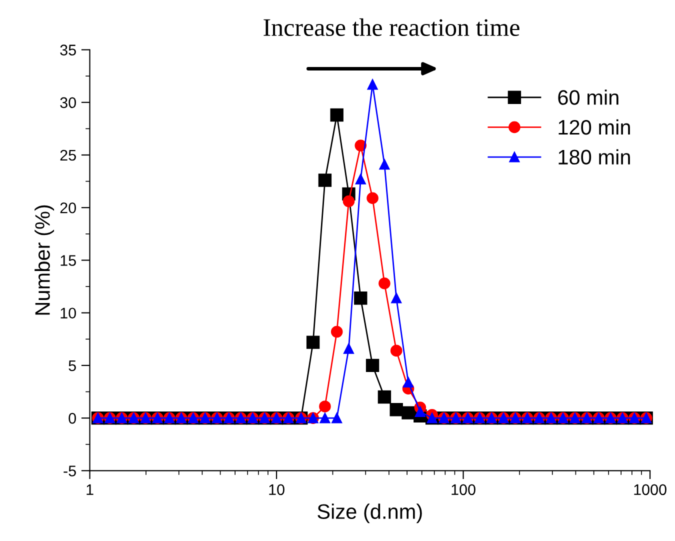 Image resolution: width=675 pixels, height=541 pixels. What do you see at coordinates (392, 27) in the screenshot?
I see `chart-title: Increase the reaction time` at bounding box center [392, 27].